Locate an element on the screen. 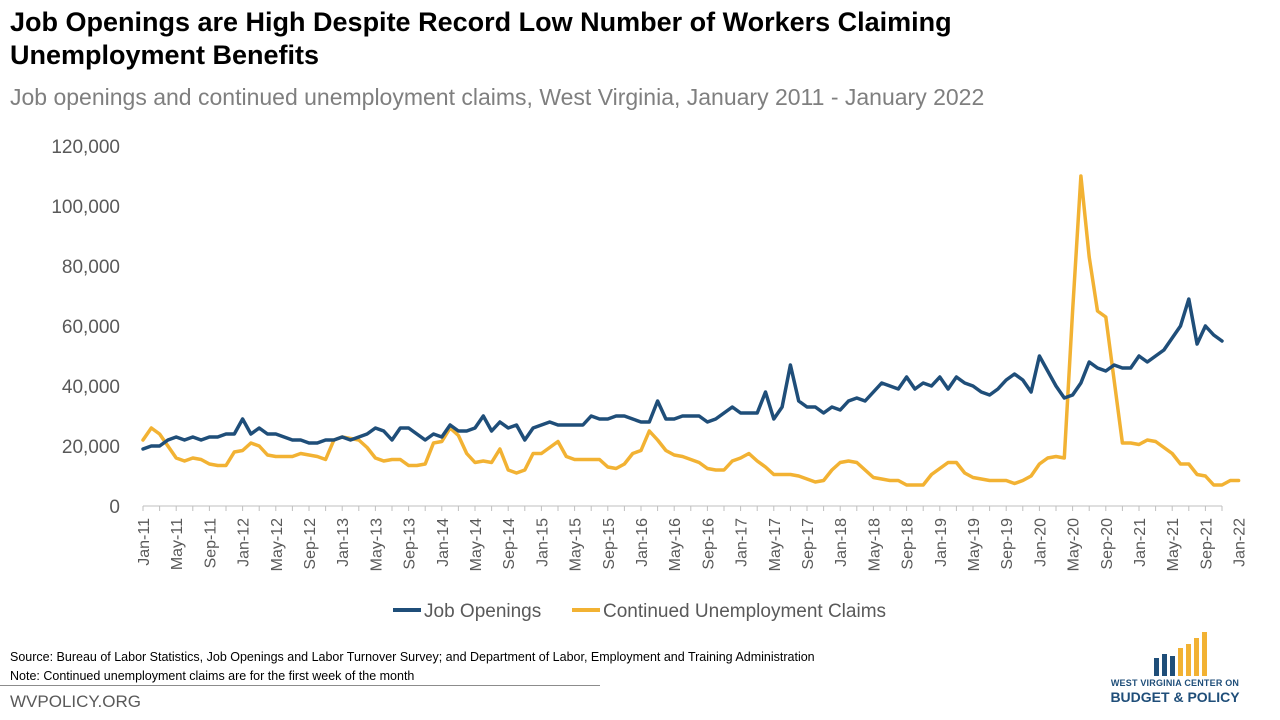  x-tick-label: Jan-21 is located at coordinates (1140, 542).